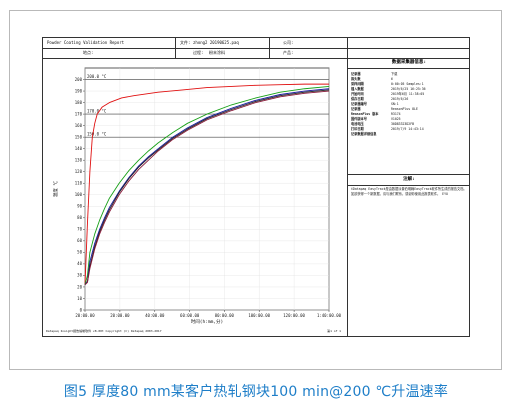 The width and height of the screenshot is (512, 413). I want to click on info-row: ReasonPlus 版本 R3174, so click(376, 114).